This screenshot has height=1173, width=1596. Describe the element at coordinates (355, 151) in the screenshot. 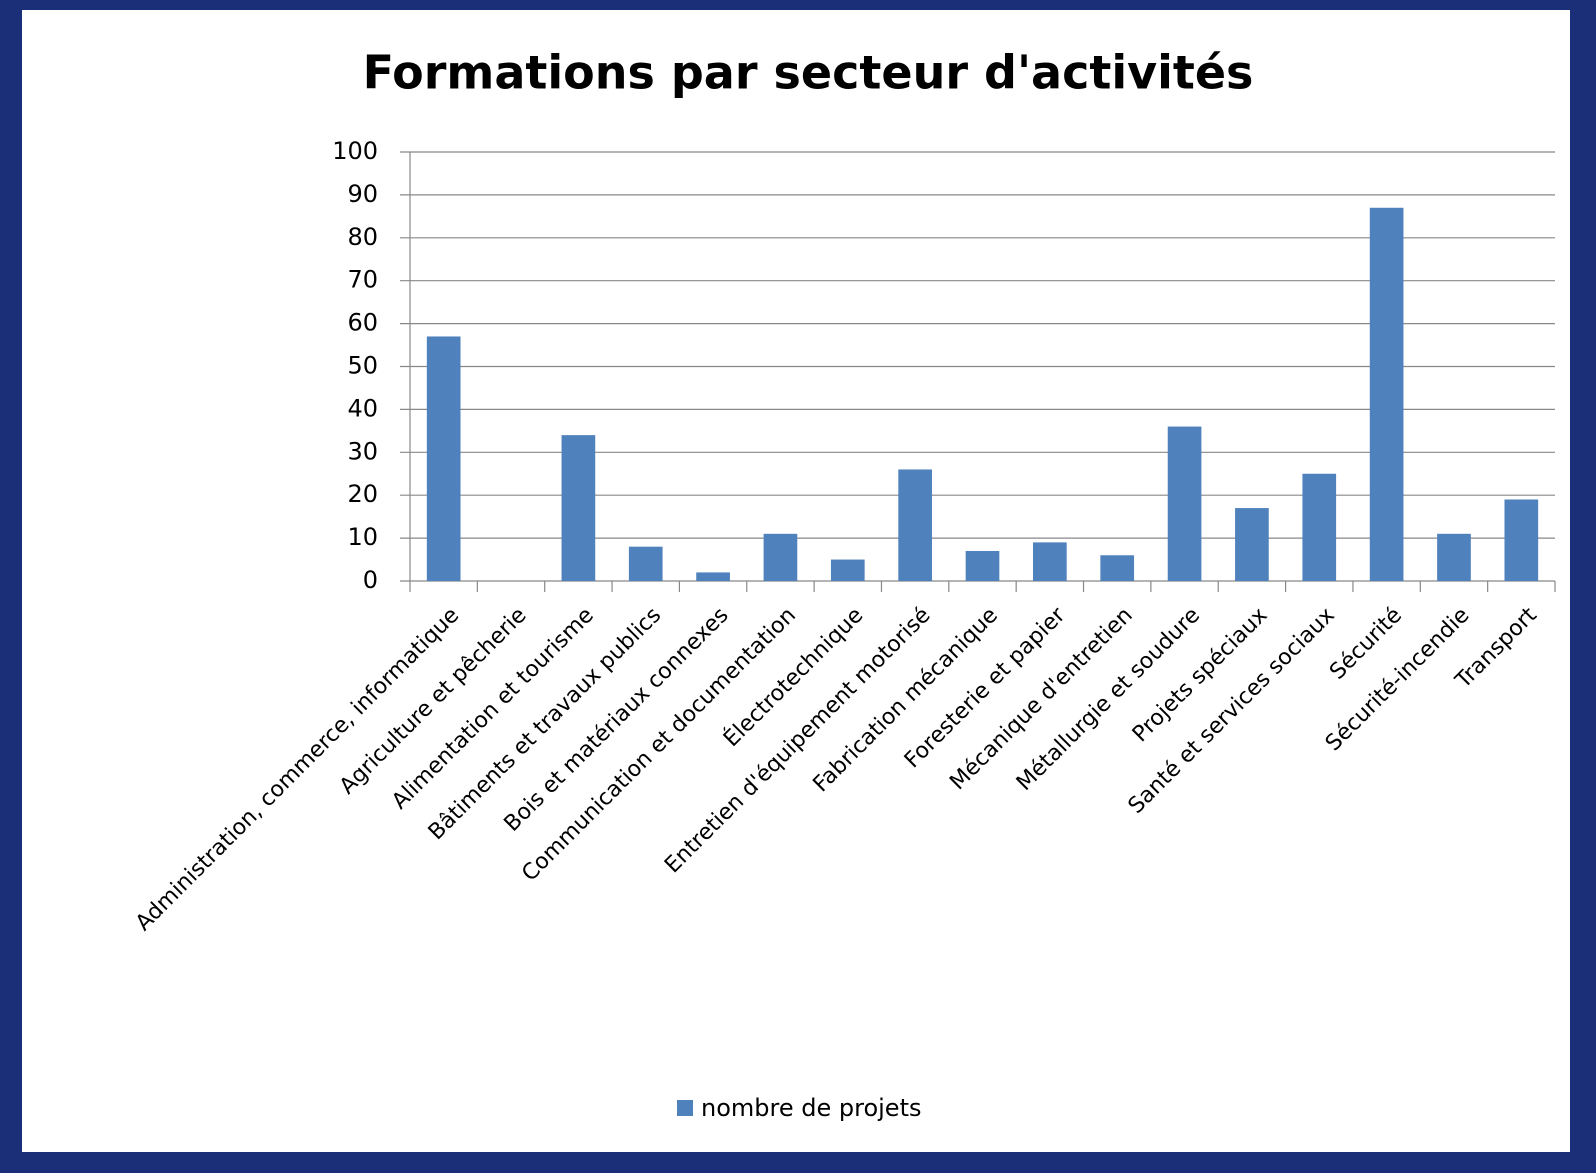

I see `y-tick-label: 100` at that location.